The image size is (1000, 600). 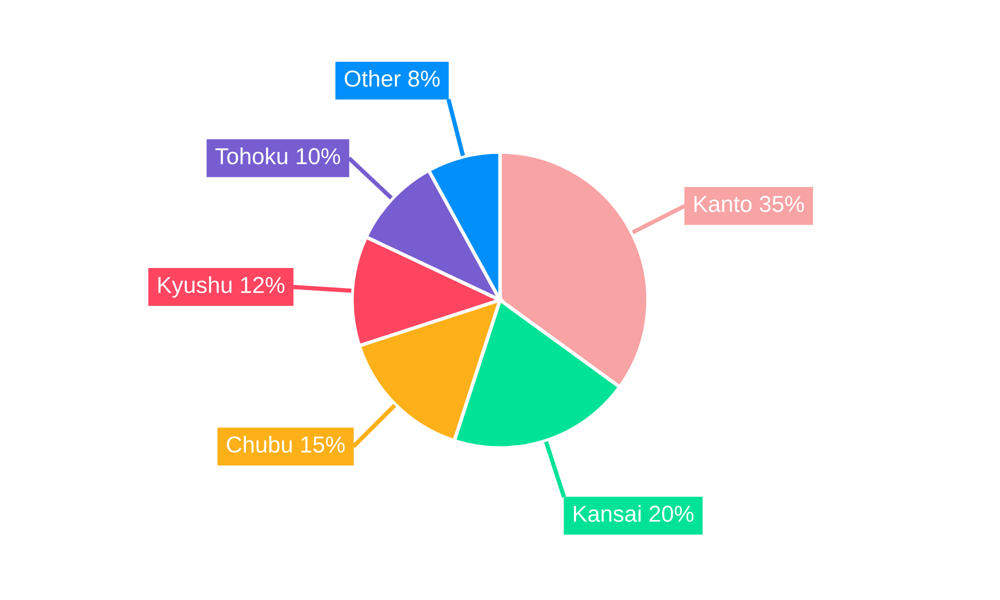 What do you see at coordinates (634, 513) in the screenshot?
I see `slice-label: Kansai 20%` at bounding box center [634, 513].